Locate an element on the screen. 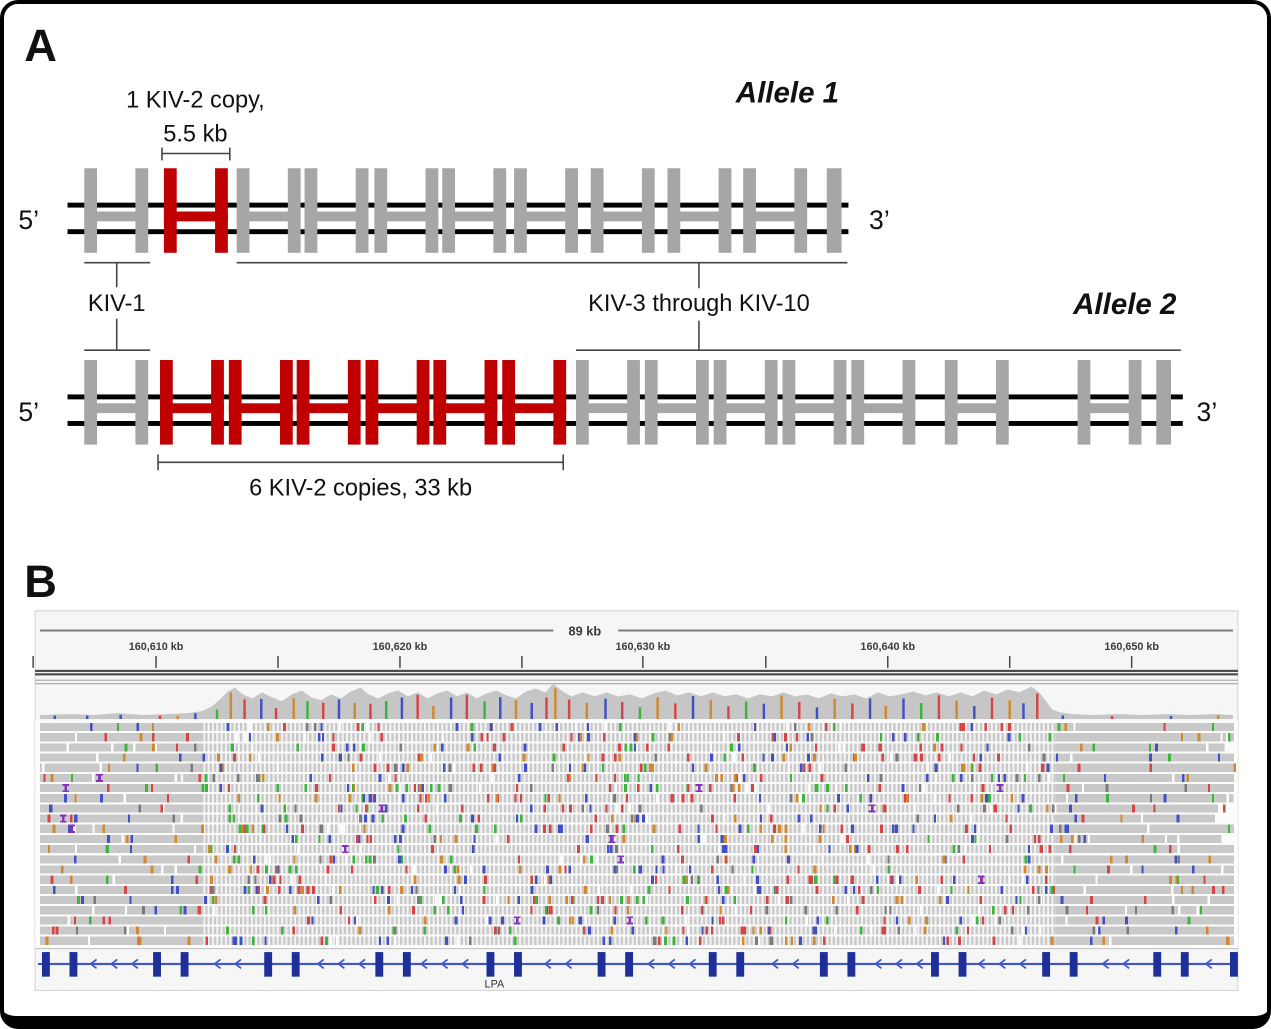 Image resolution: width=1271 pixels, height=1029 pixels. ruler-tick-label: 160,610 kb is located at coordinates (156, 647).